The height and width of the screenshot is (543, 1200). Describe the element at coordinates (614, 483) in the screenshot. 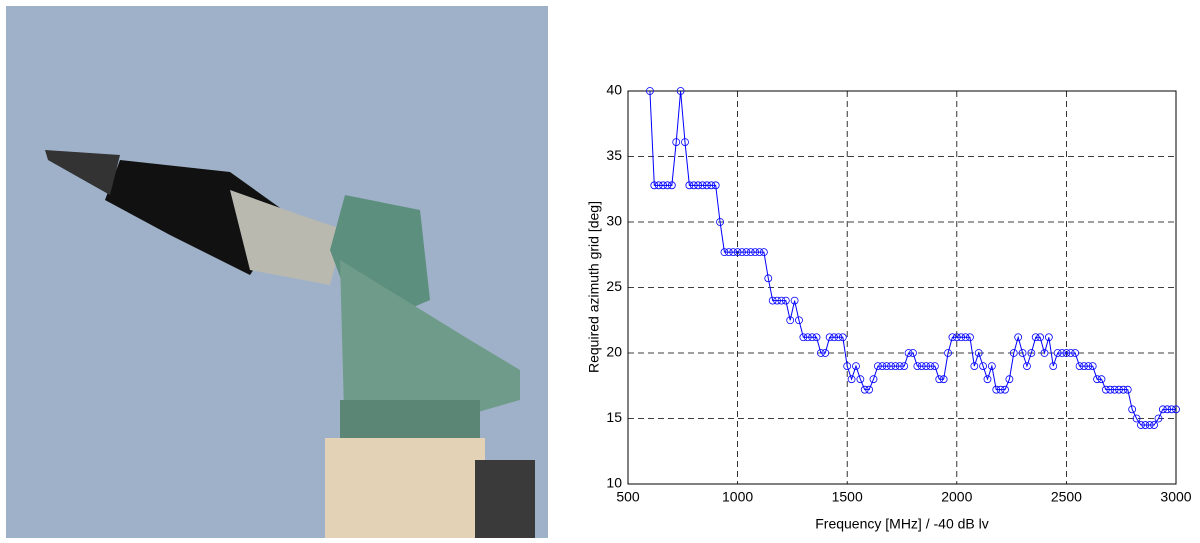

I see `y-tick-label: 10` at that location.